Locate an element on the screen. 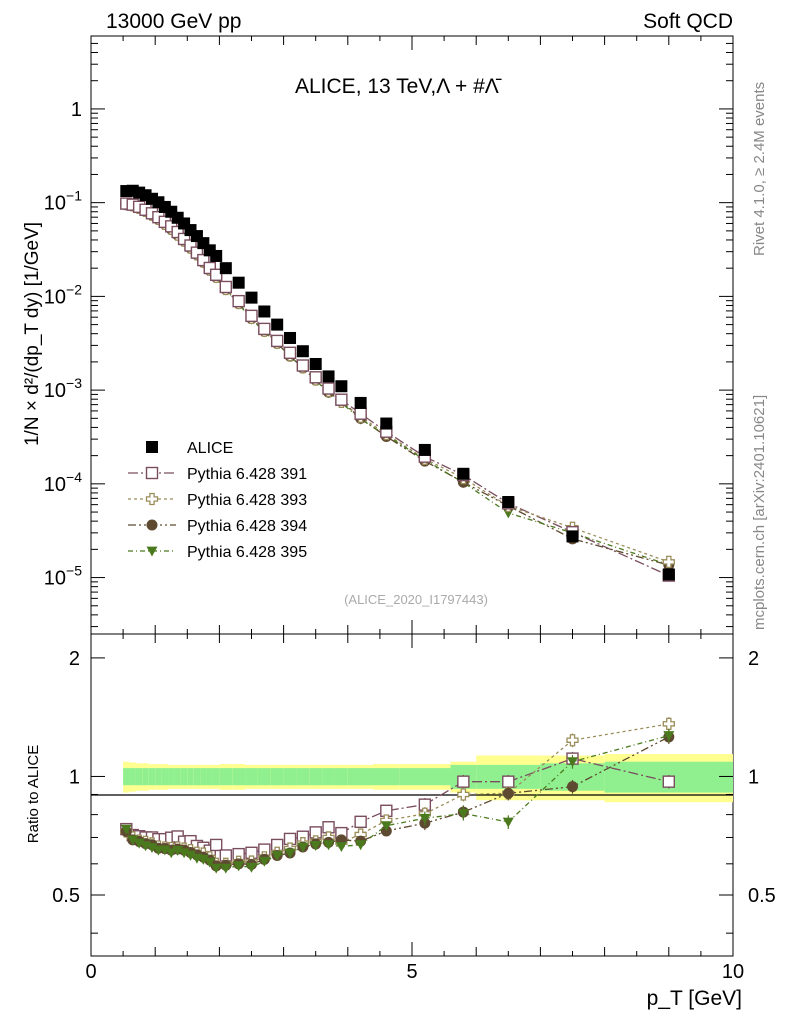  x-axis-label: p_T [GeV] is located at coordinates (694, 998).